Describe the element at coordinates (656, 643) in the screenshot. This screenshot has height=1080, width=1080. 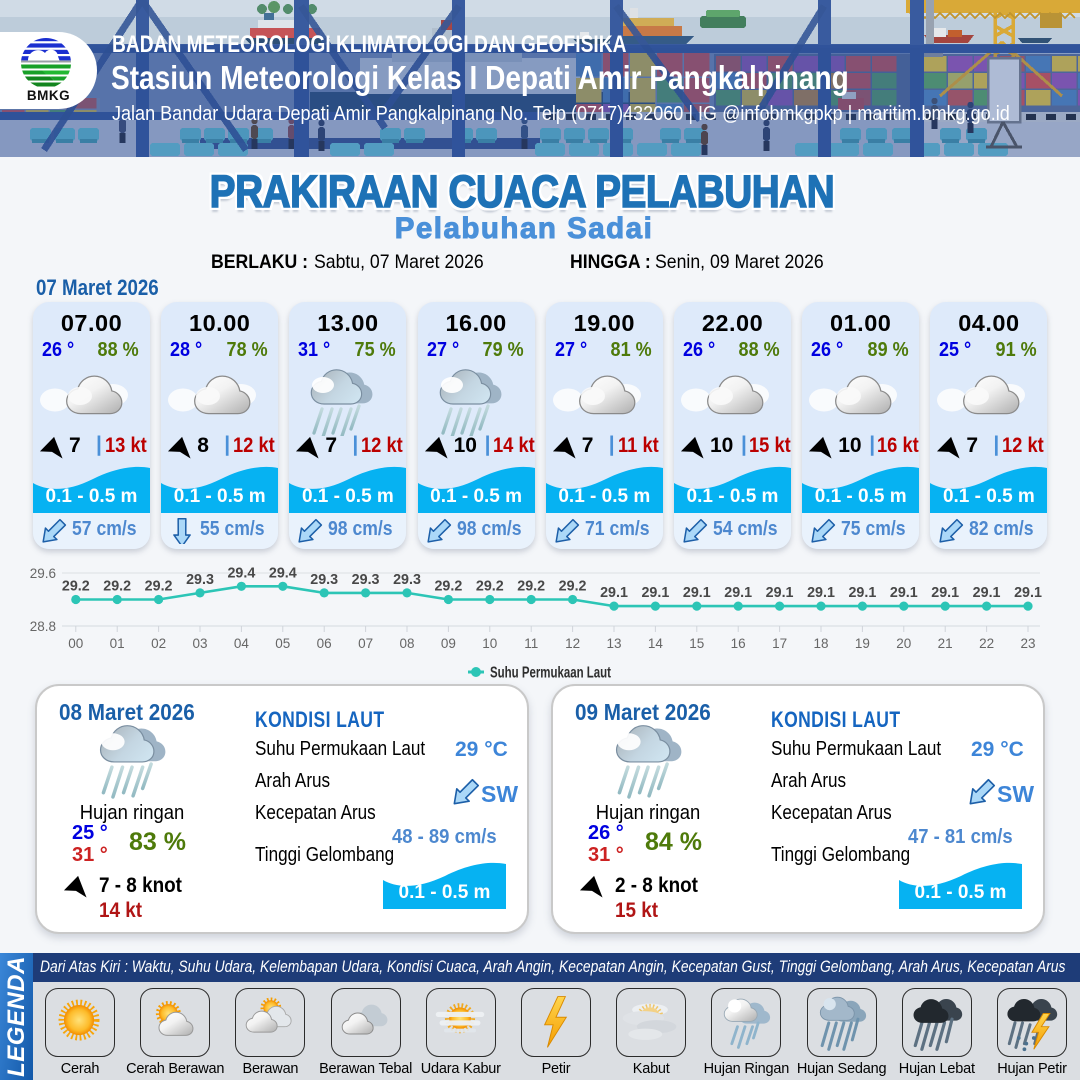
I see `svg-text: 14` at that location.